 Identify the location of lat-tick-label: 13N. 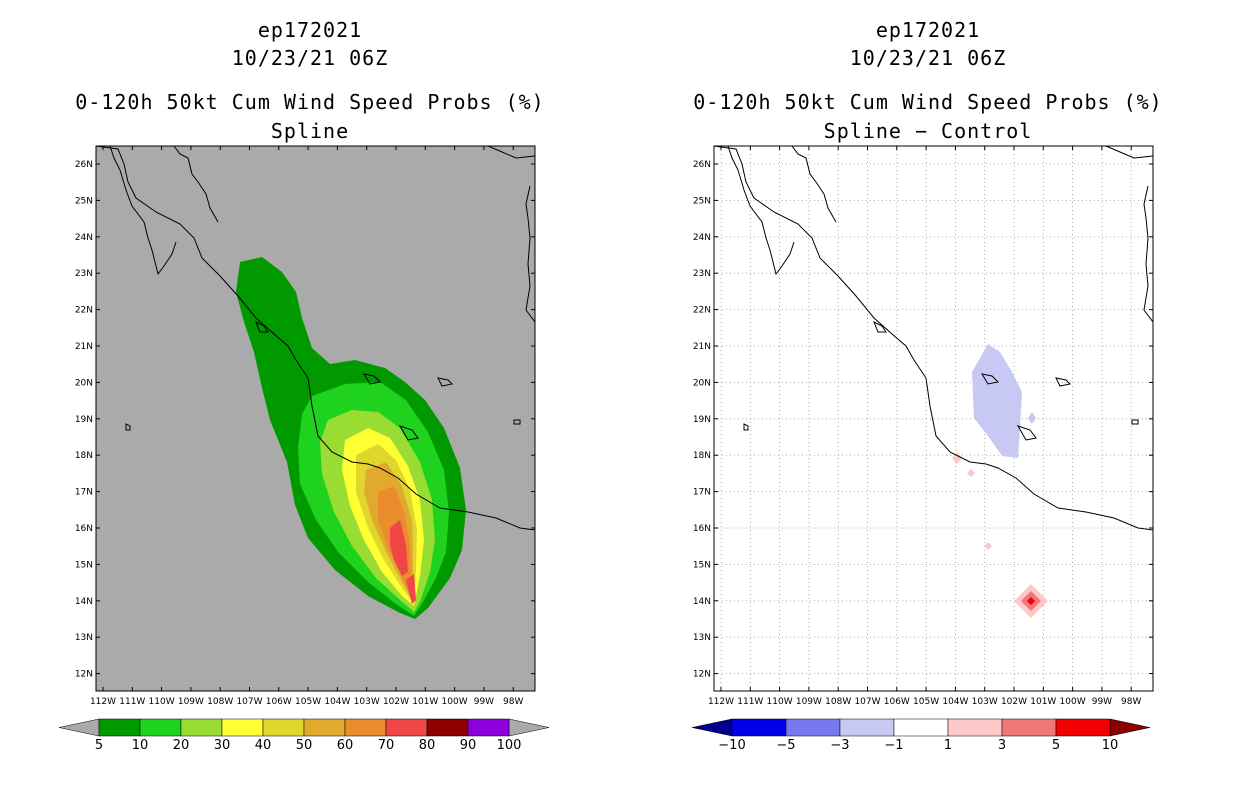
(702, 638).